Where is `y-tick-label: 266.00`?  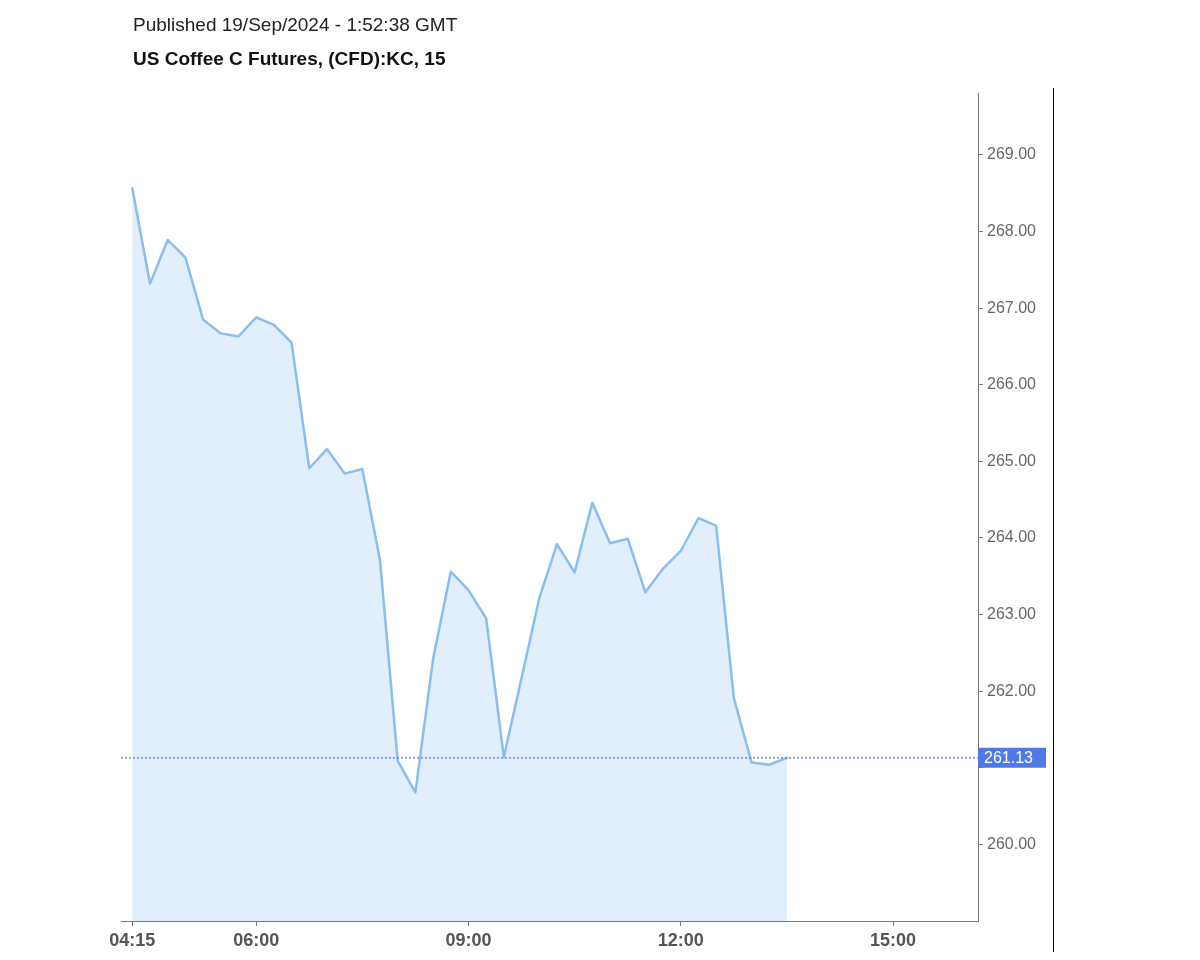 y-tick-label: 266.00 is located at coordinates (1012, 384).